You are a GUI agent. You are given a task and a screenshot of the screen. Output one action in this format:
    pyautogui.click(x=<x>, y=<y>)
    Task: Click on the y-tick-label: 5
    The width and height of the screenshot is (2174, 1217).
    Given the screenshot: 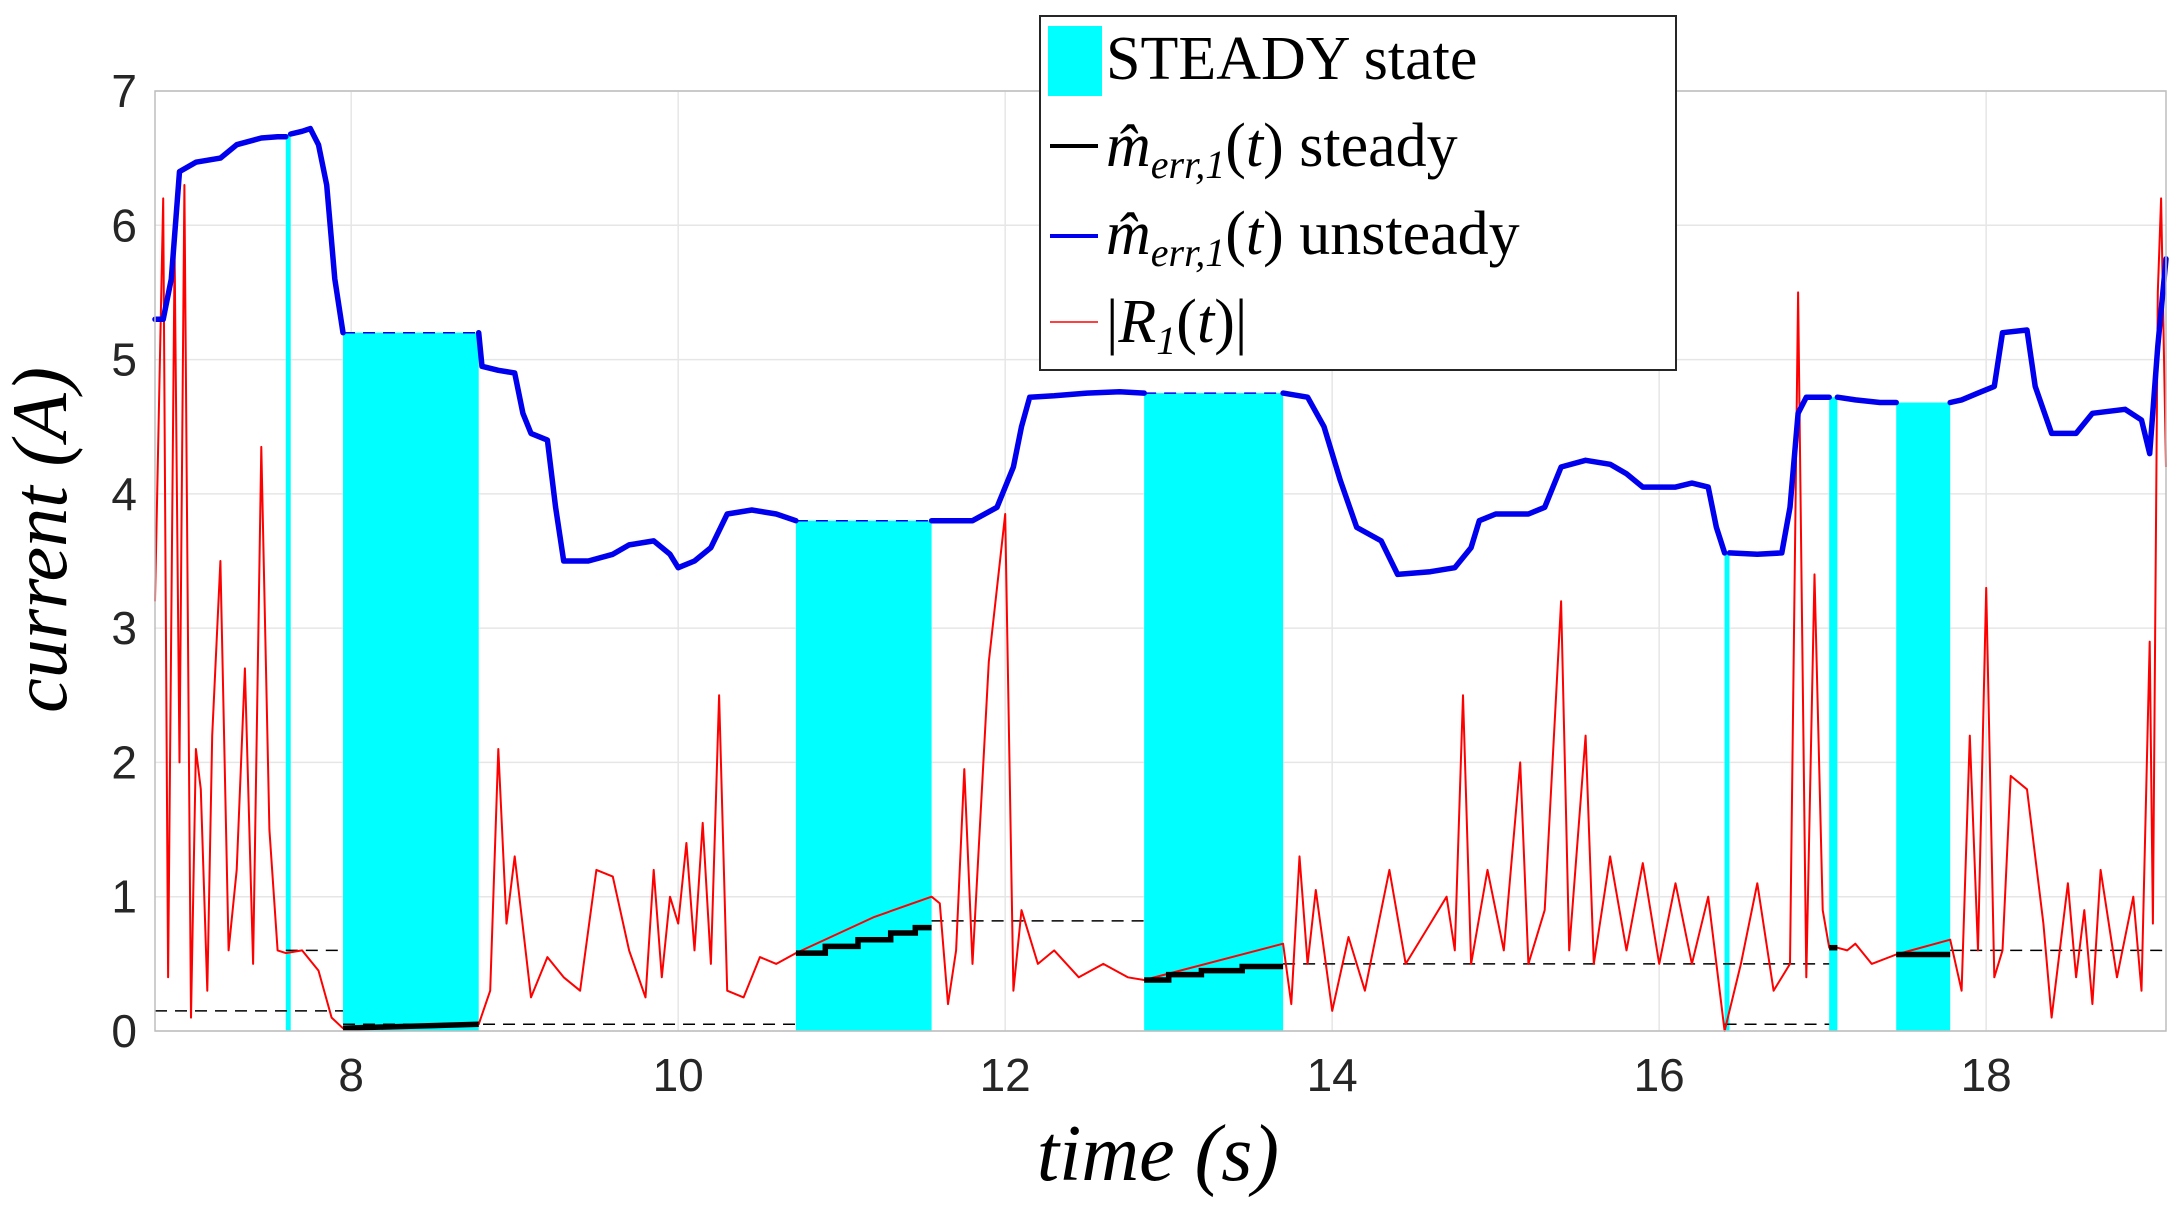 What is the action you would take?
    pyautogui.click(x=124, y=360)
    